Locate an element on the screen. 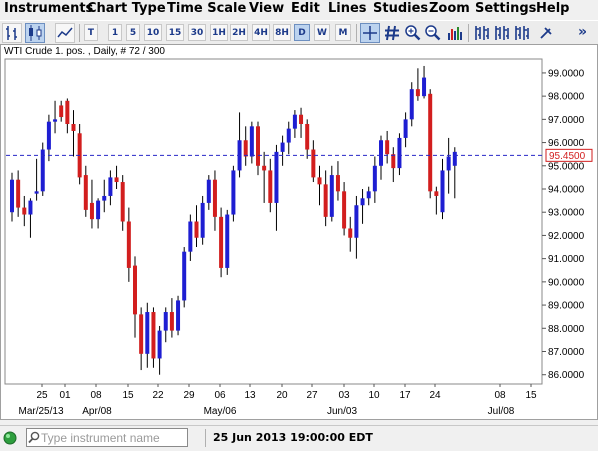 Image resolution: width=598 pixels, height=451 pixels. date-tick-label: 24 is located at coordinates (435, 395).